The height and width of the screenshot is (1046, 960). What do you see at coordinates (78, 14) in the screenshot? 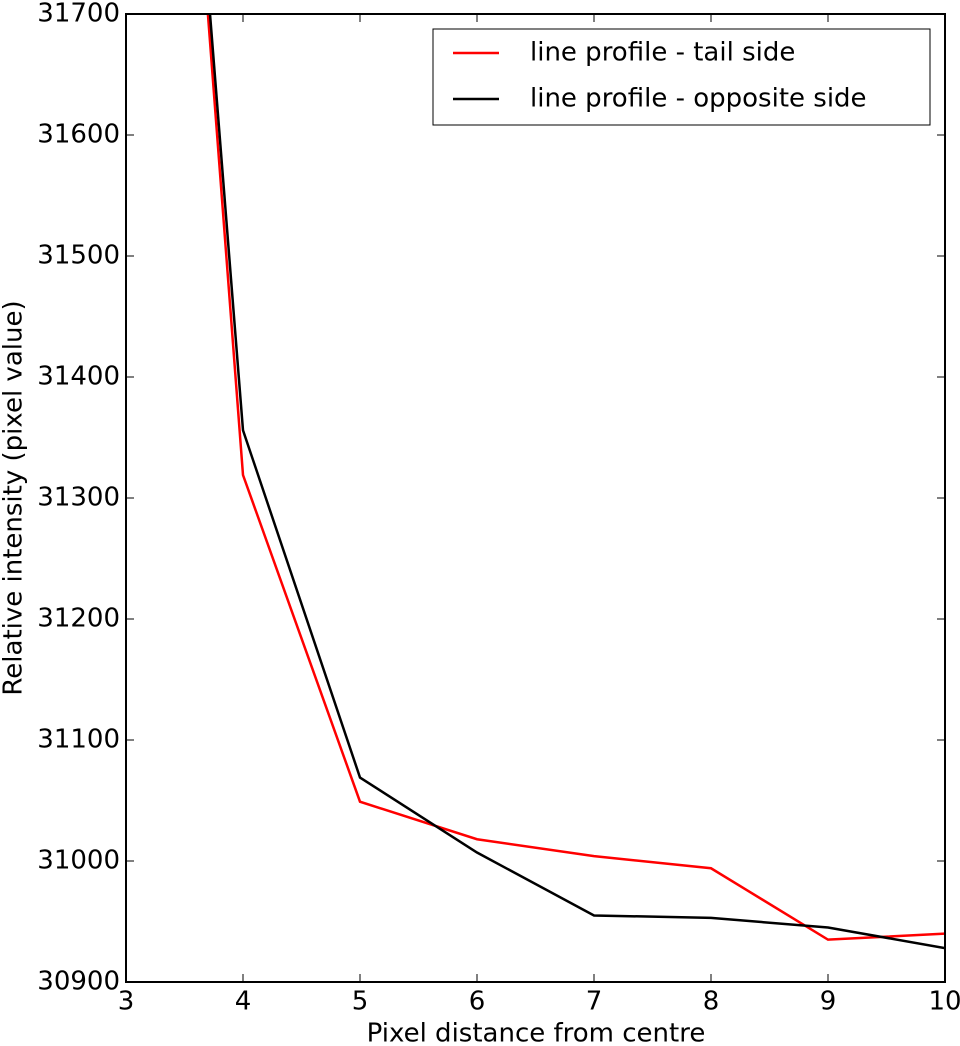
I see `y-tick-label: 31700` at bounding box center [78, 14].